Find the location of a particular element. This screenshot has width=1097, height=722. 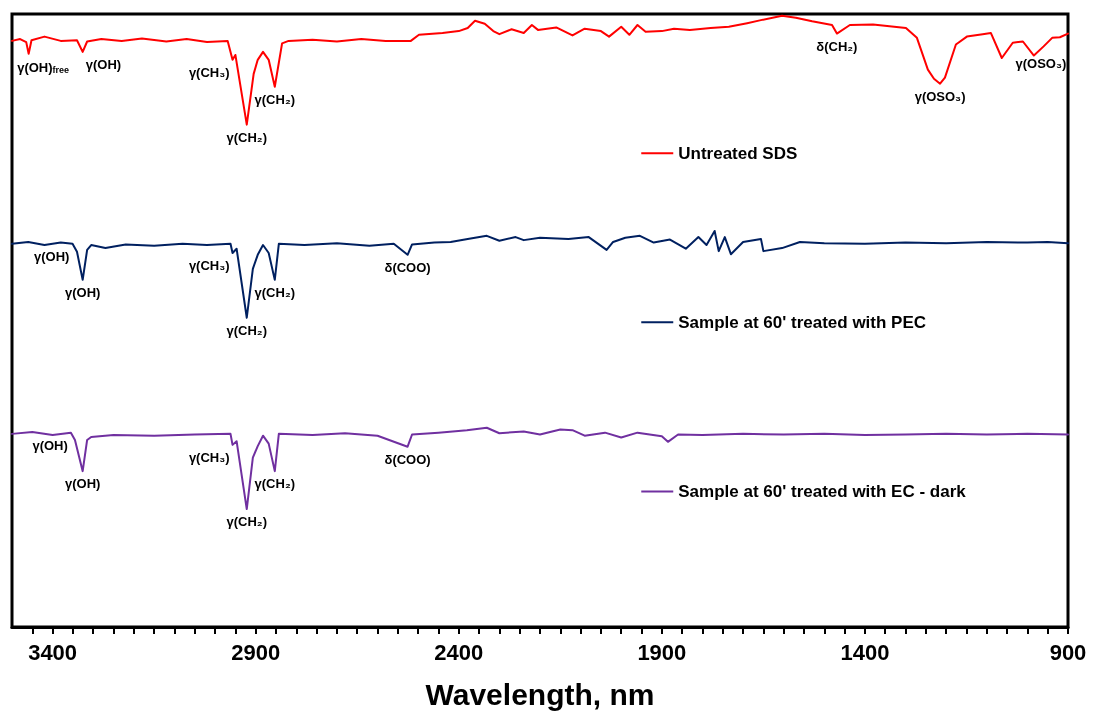

x-tick-label: 1900 is located at coordinates (662, 652).